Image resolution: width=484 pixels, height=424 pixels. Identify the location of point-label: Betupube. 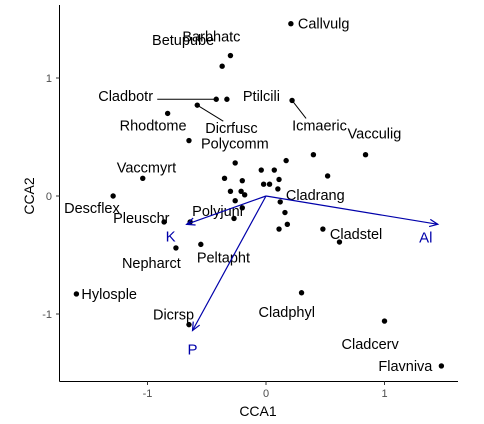
(183, 41).